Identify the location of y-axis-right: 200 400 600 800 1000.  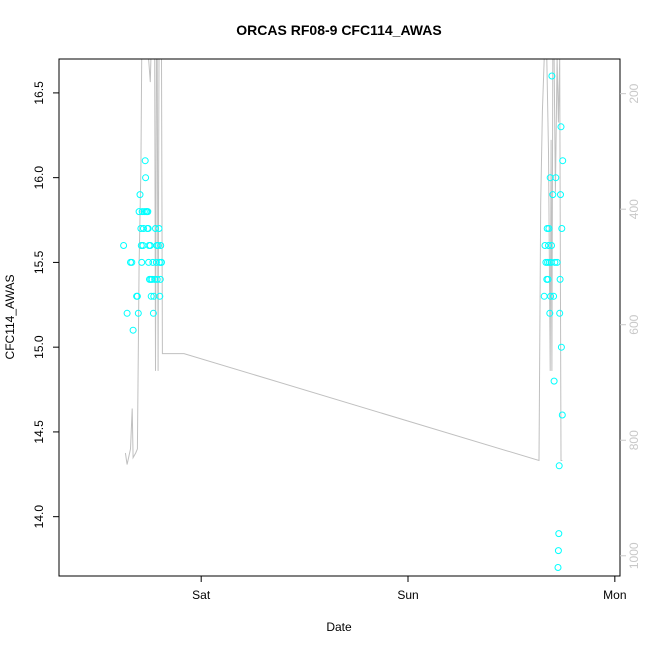
(630, 326).